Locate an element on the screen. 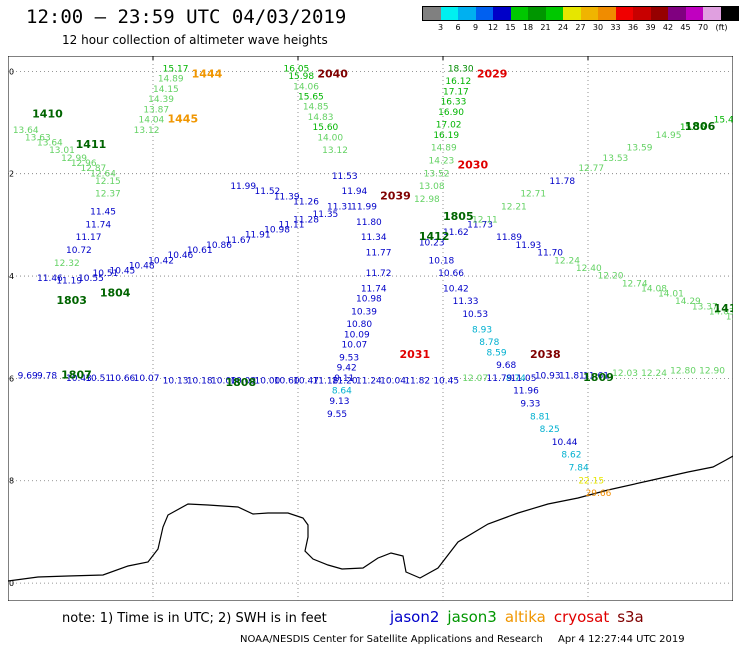  wave-height-value: 12.87 is located at coordinates (94, 169).